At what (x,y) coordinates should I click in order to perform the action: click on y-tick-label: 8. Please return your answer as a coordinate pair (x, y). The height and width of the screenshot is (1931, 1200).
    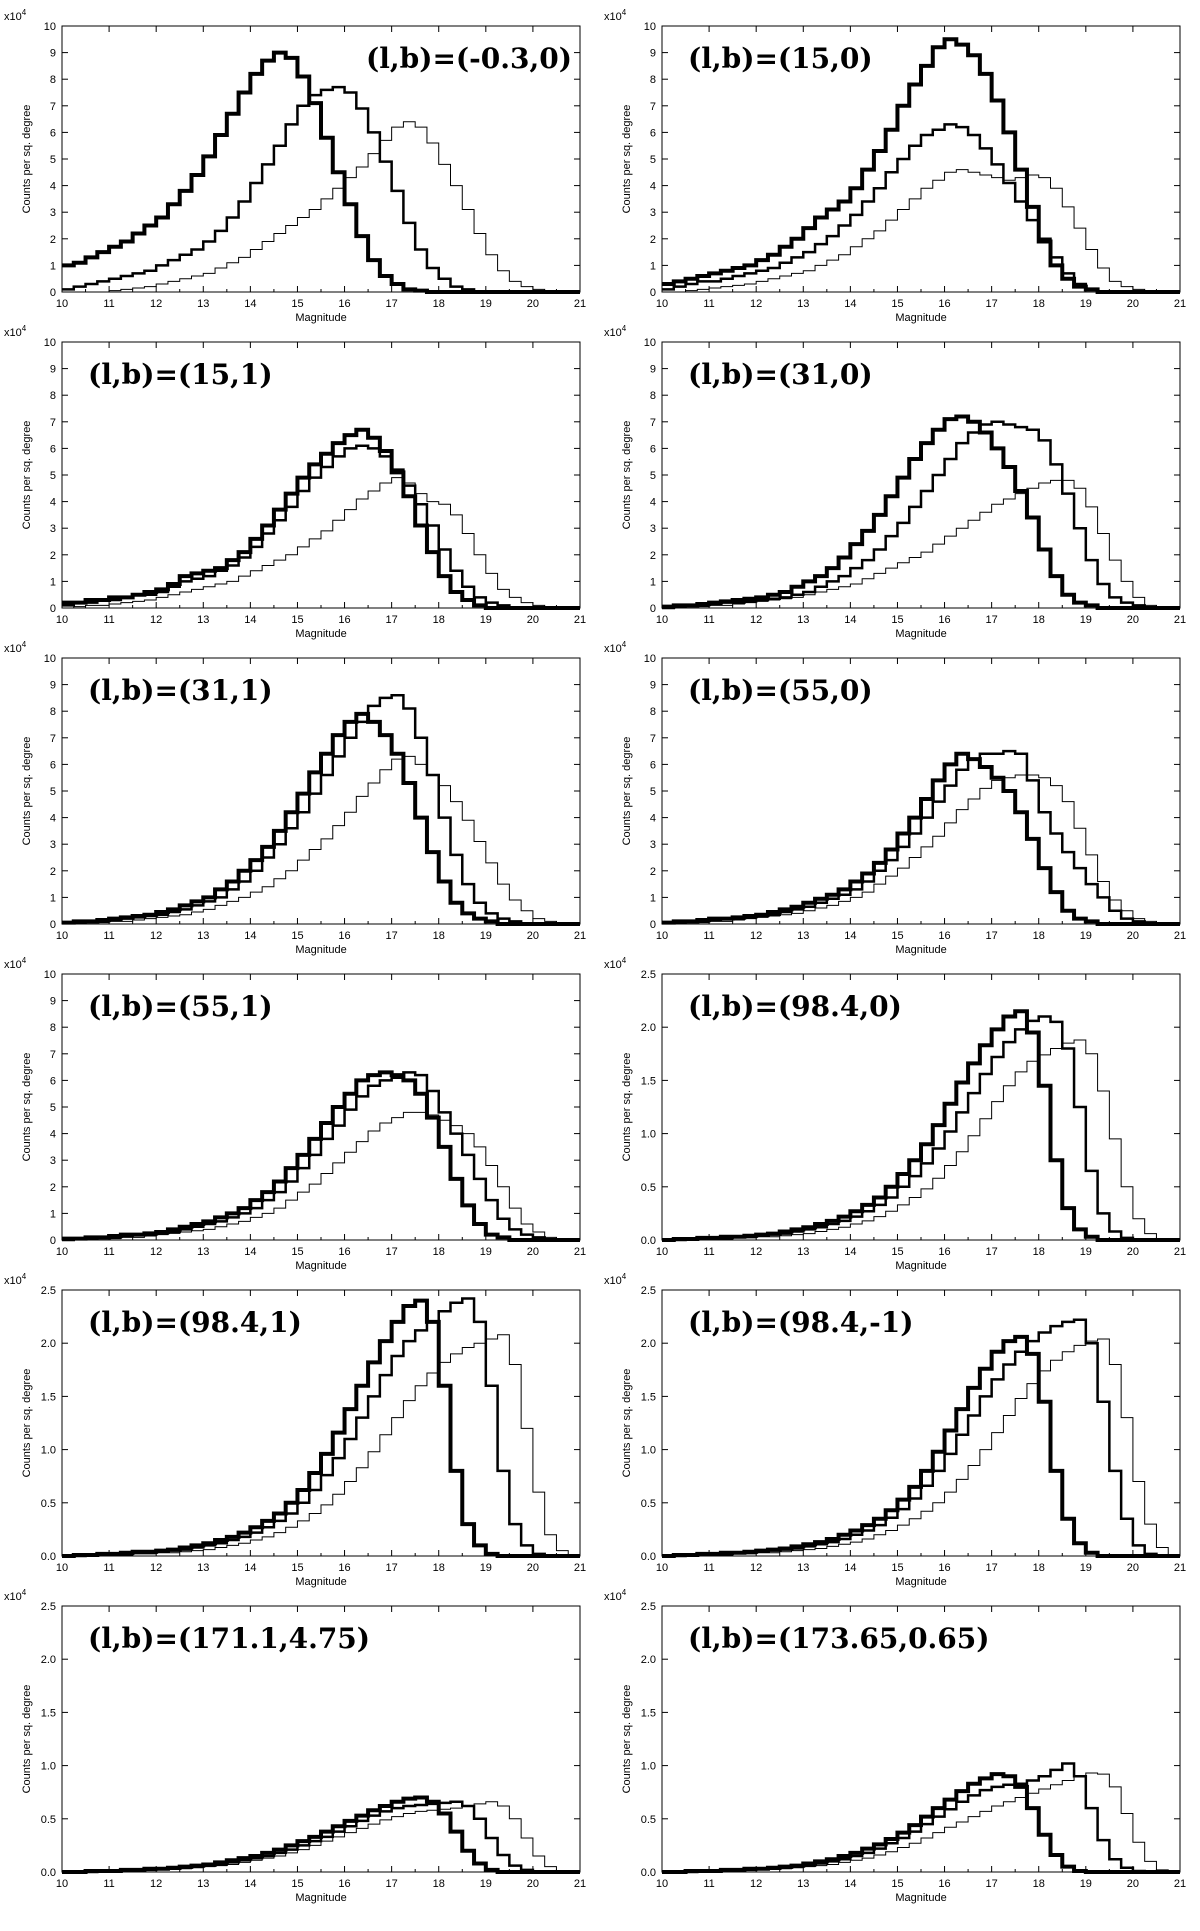
    Looking at the image, I should click on (653, 396).